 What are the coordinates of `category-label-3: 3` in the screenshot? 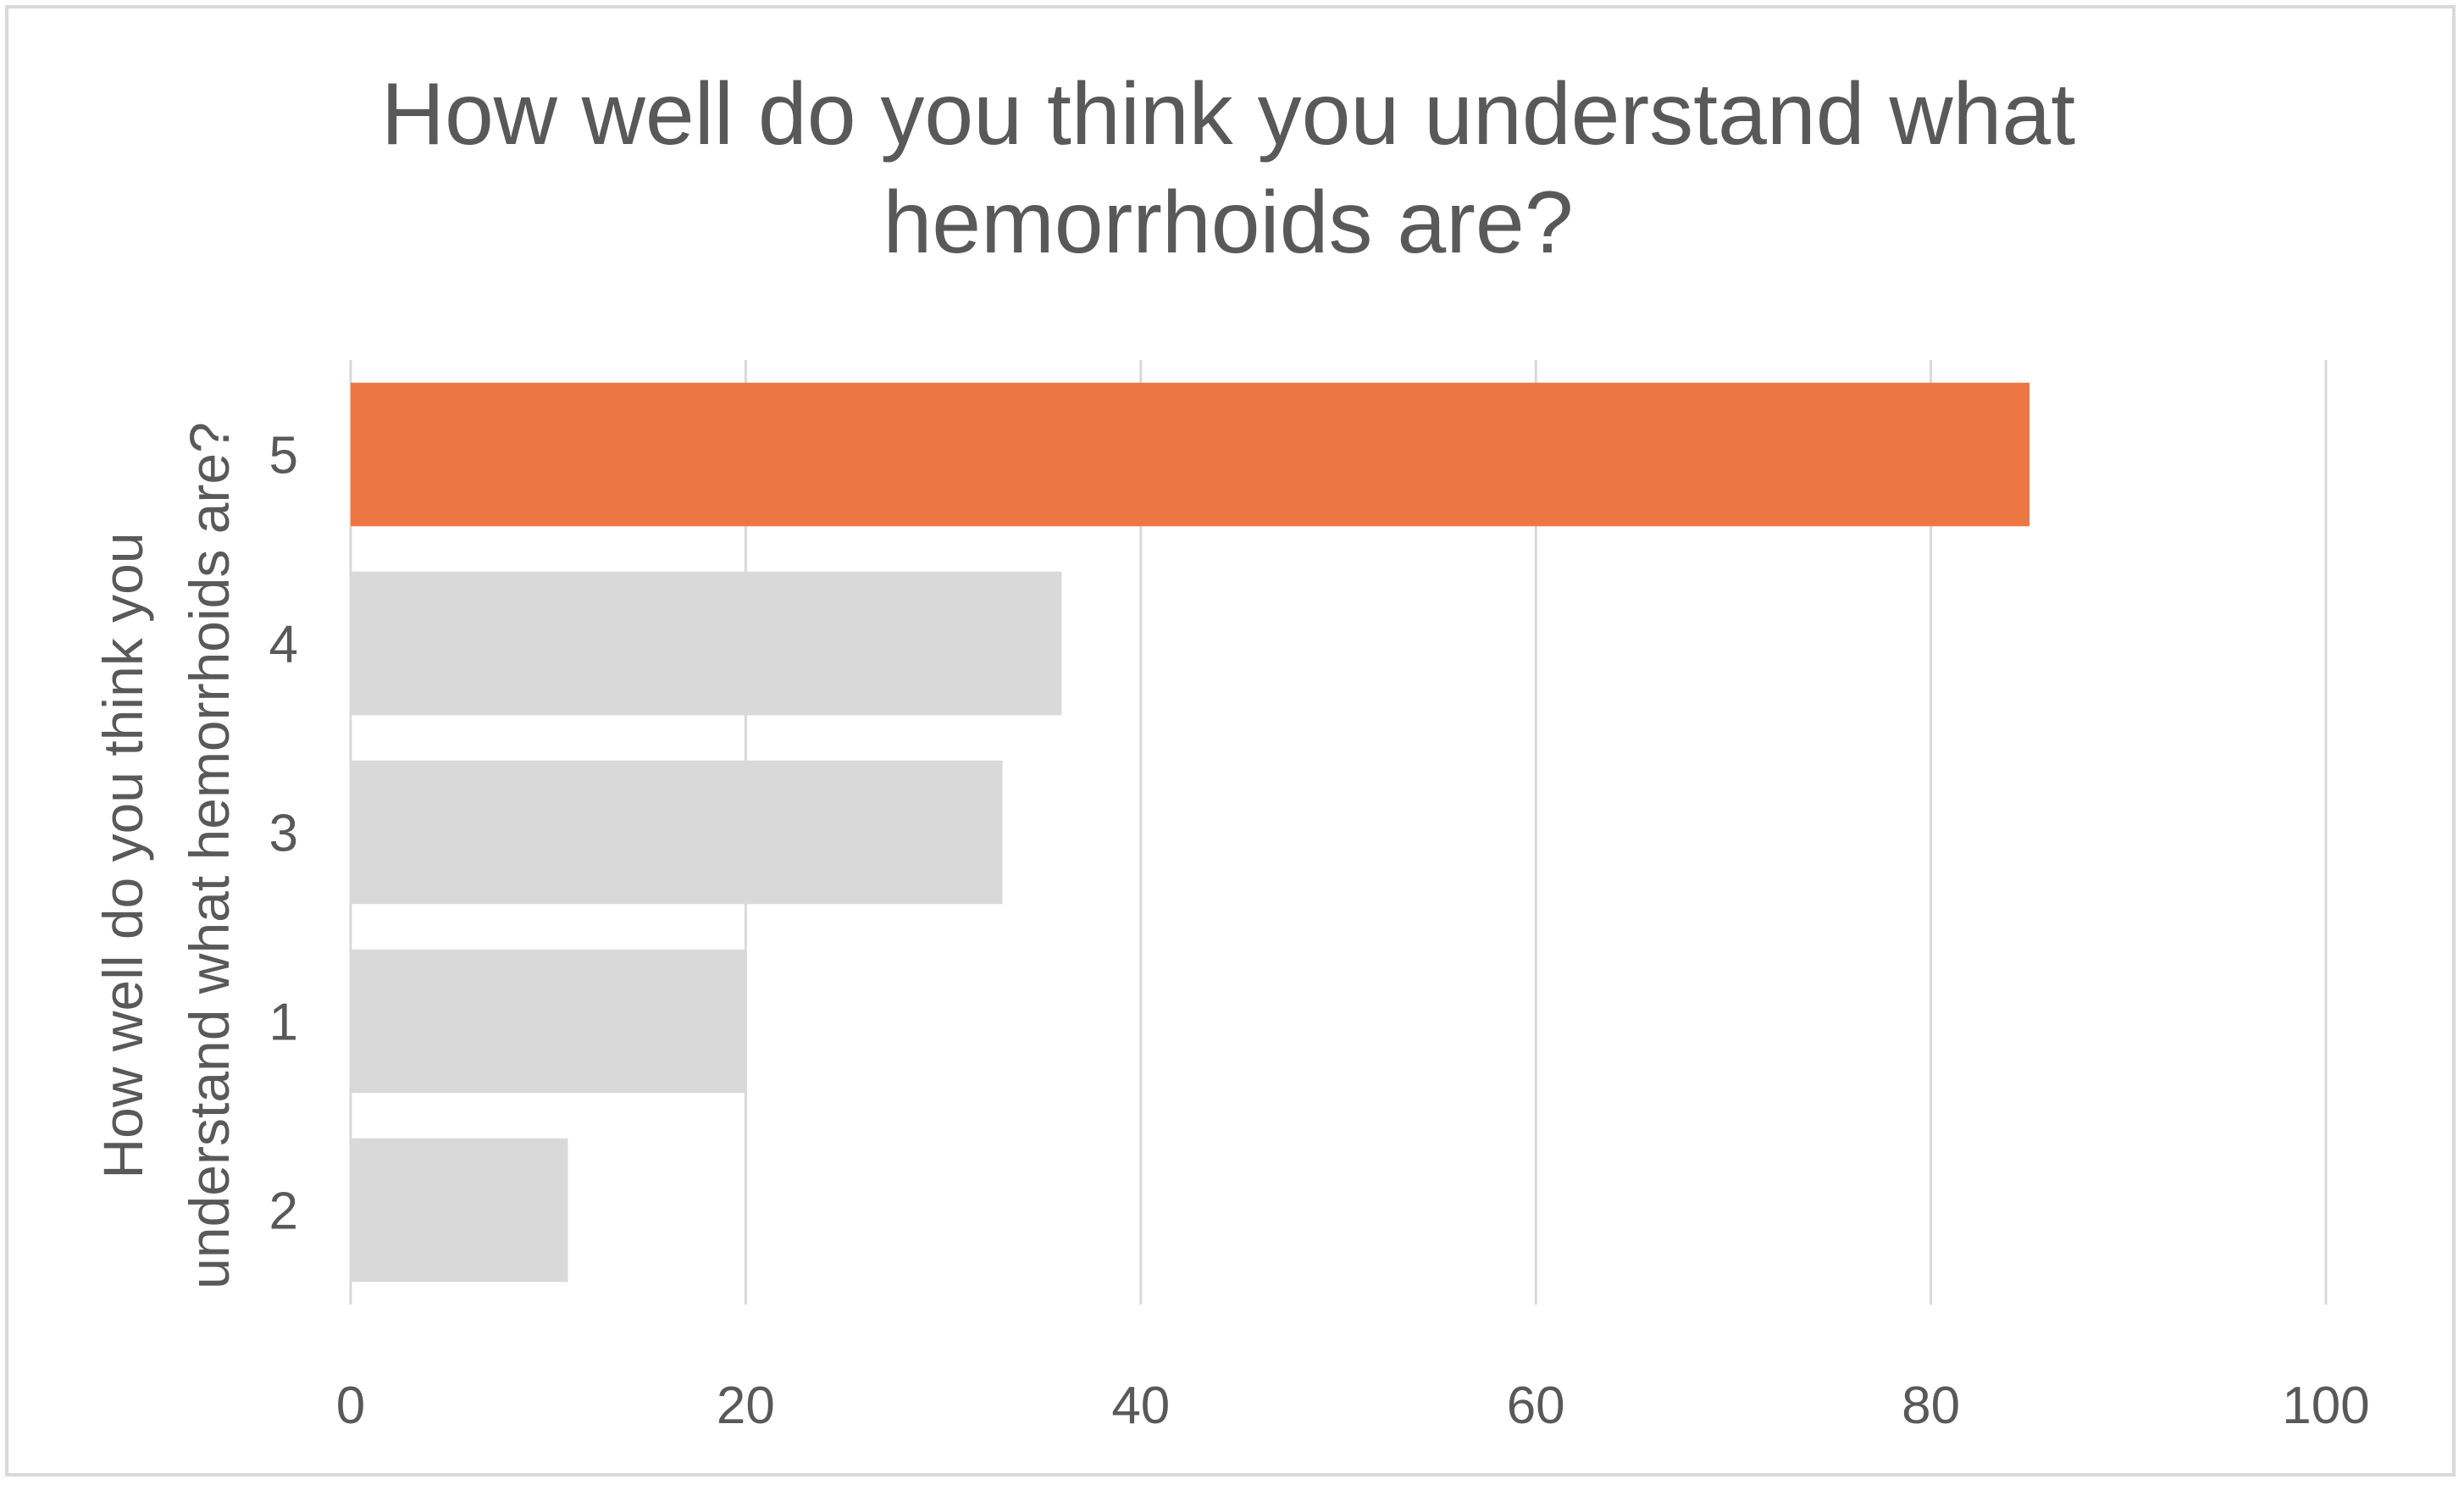 It's located at (283, 834).